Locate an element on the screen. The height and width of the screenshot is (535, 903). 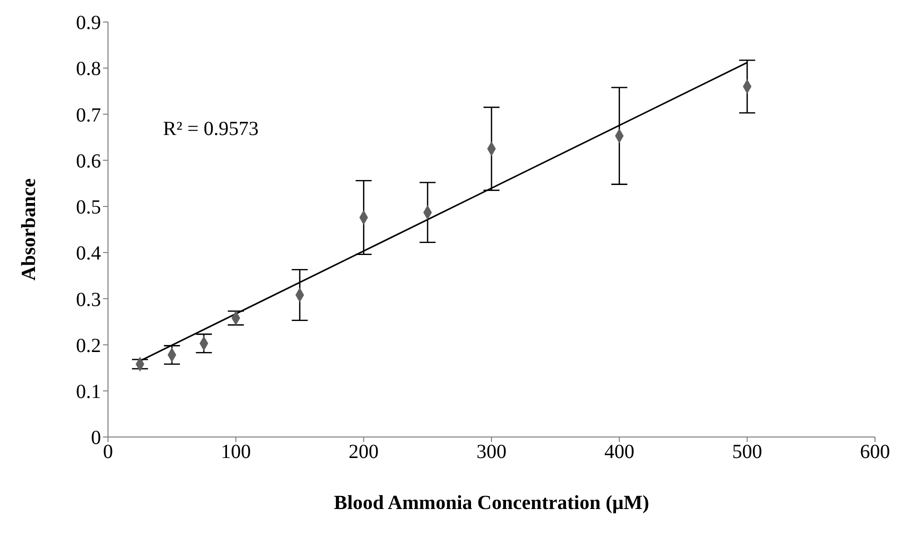
y-axis-title: Absorbance is located at coordinates (29, 229).